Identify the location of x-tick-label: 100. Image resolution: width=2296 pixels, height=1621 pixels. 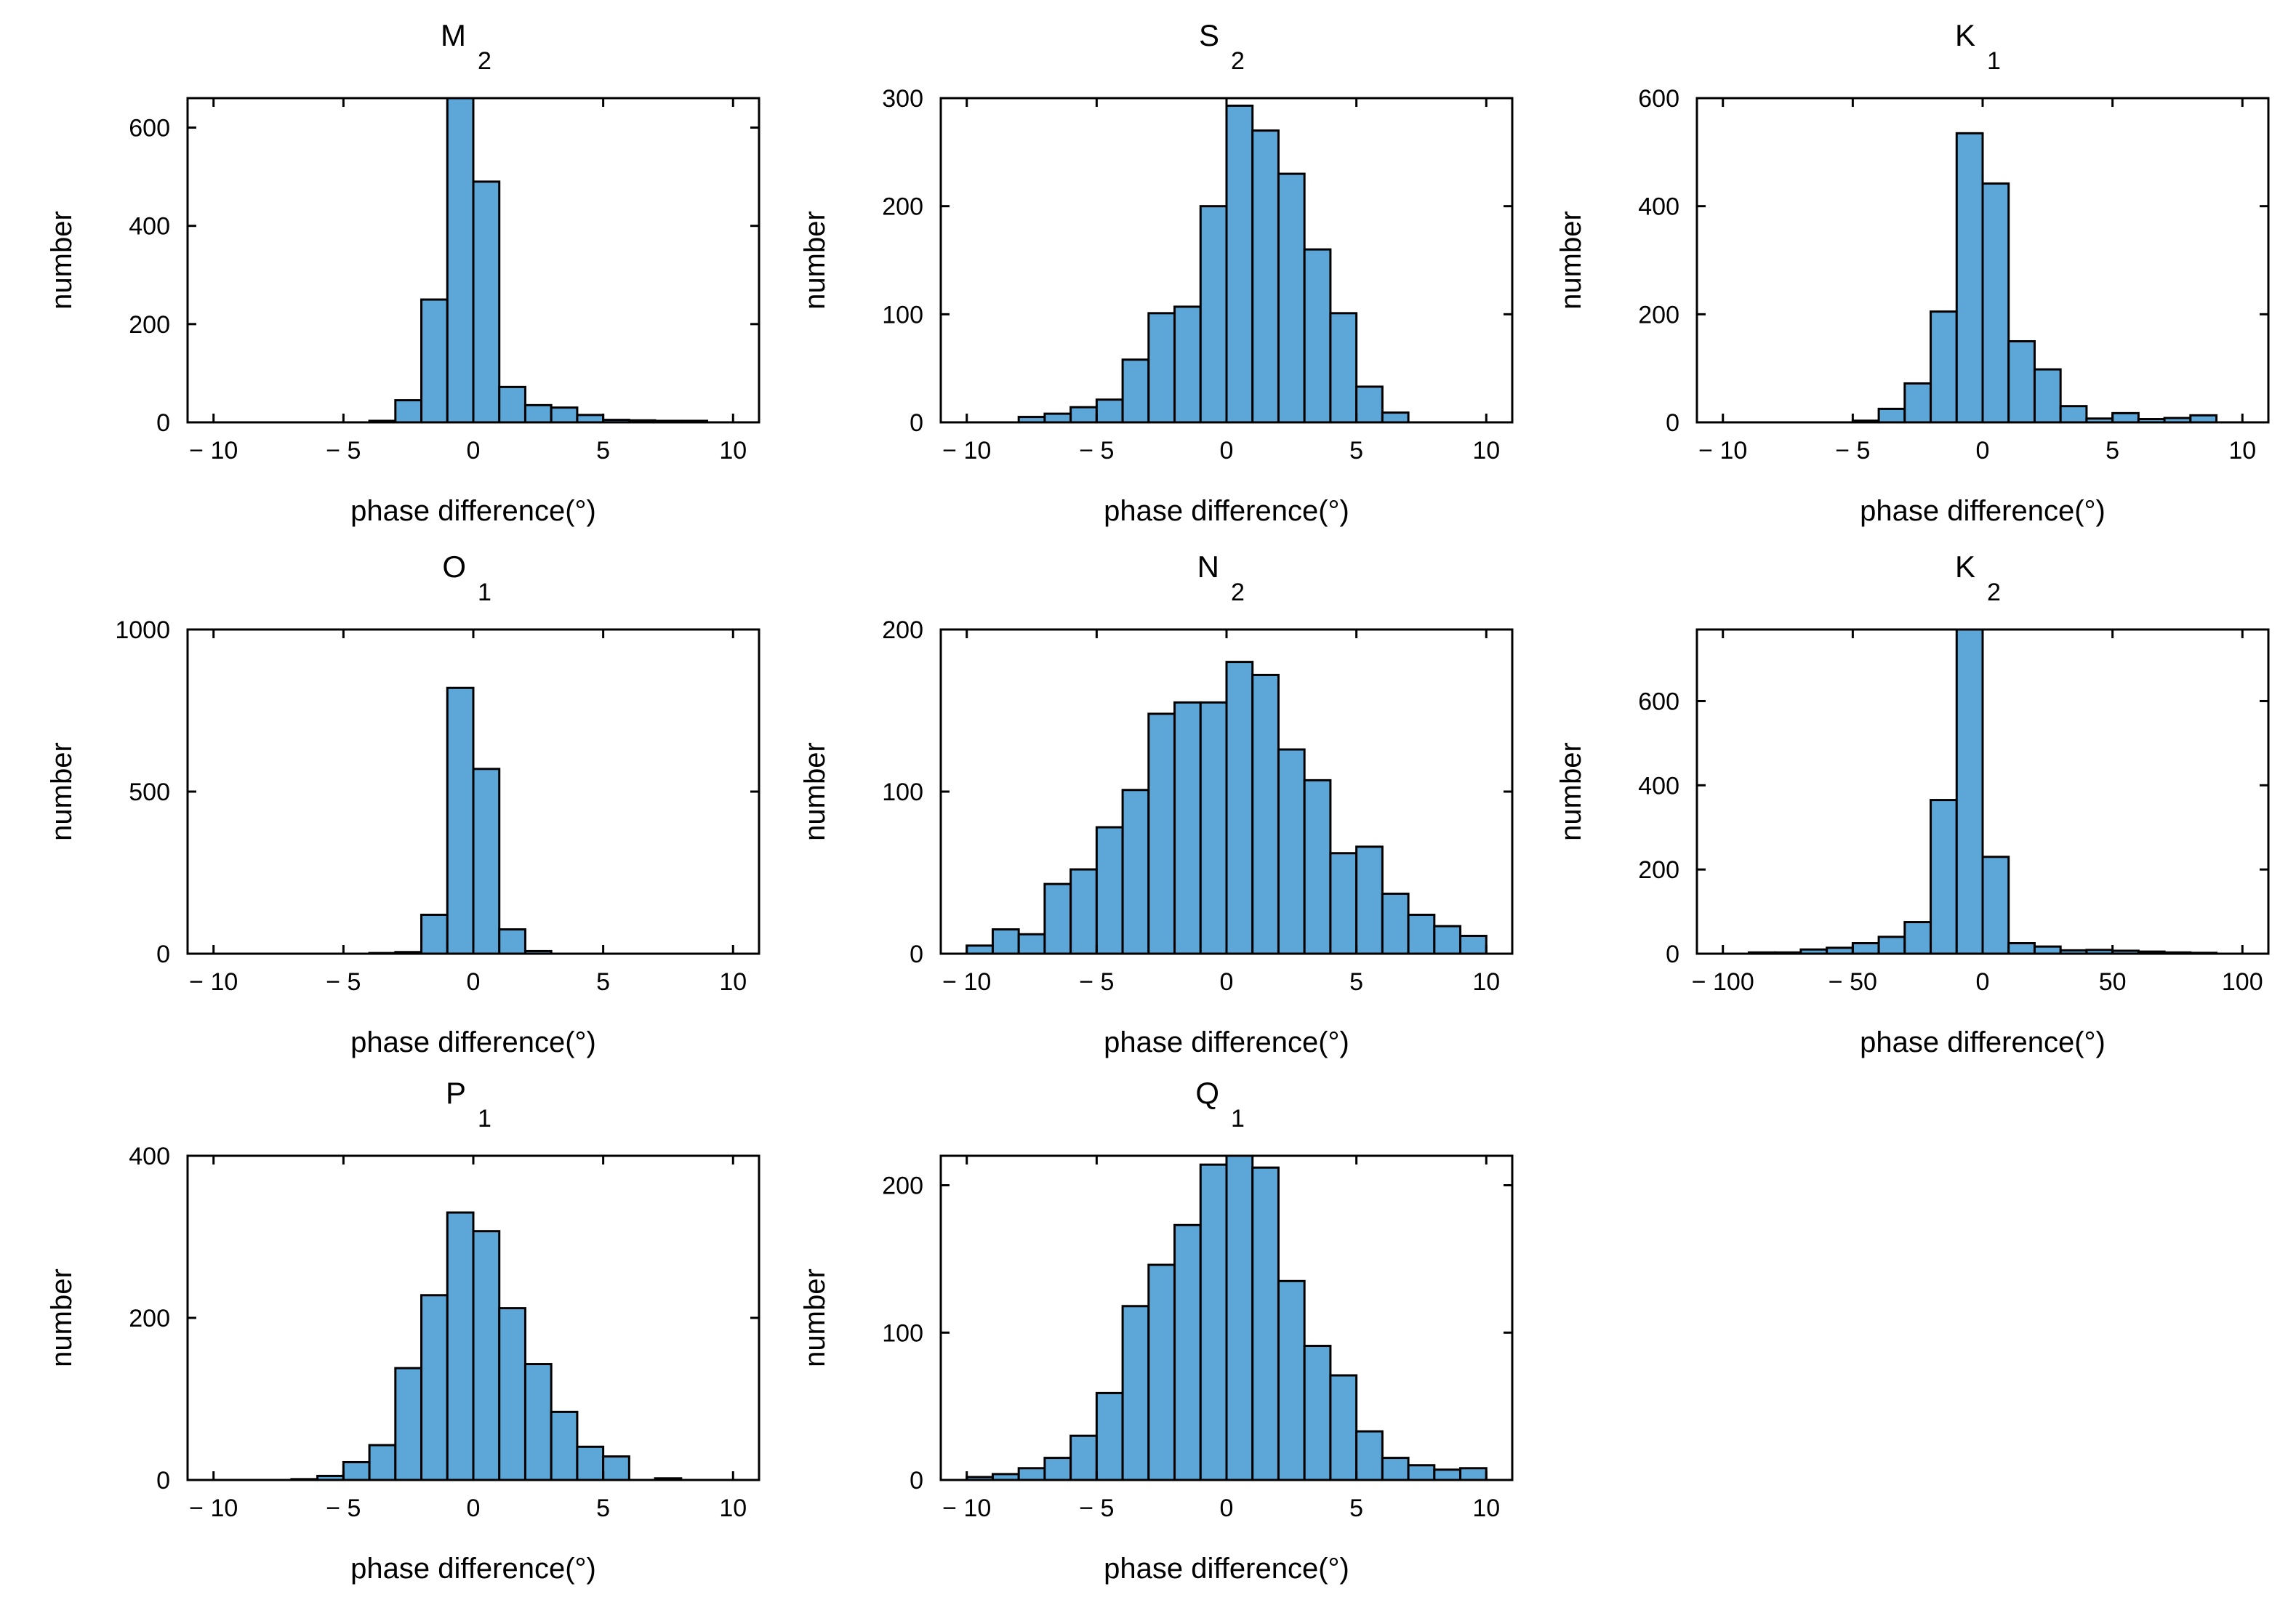
(2242, 982).